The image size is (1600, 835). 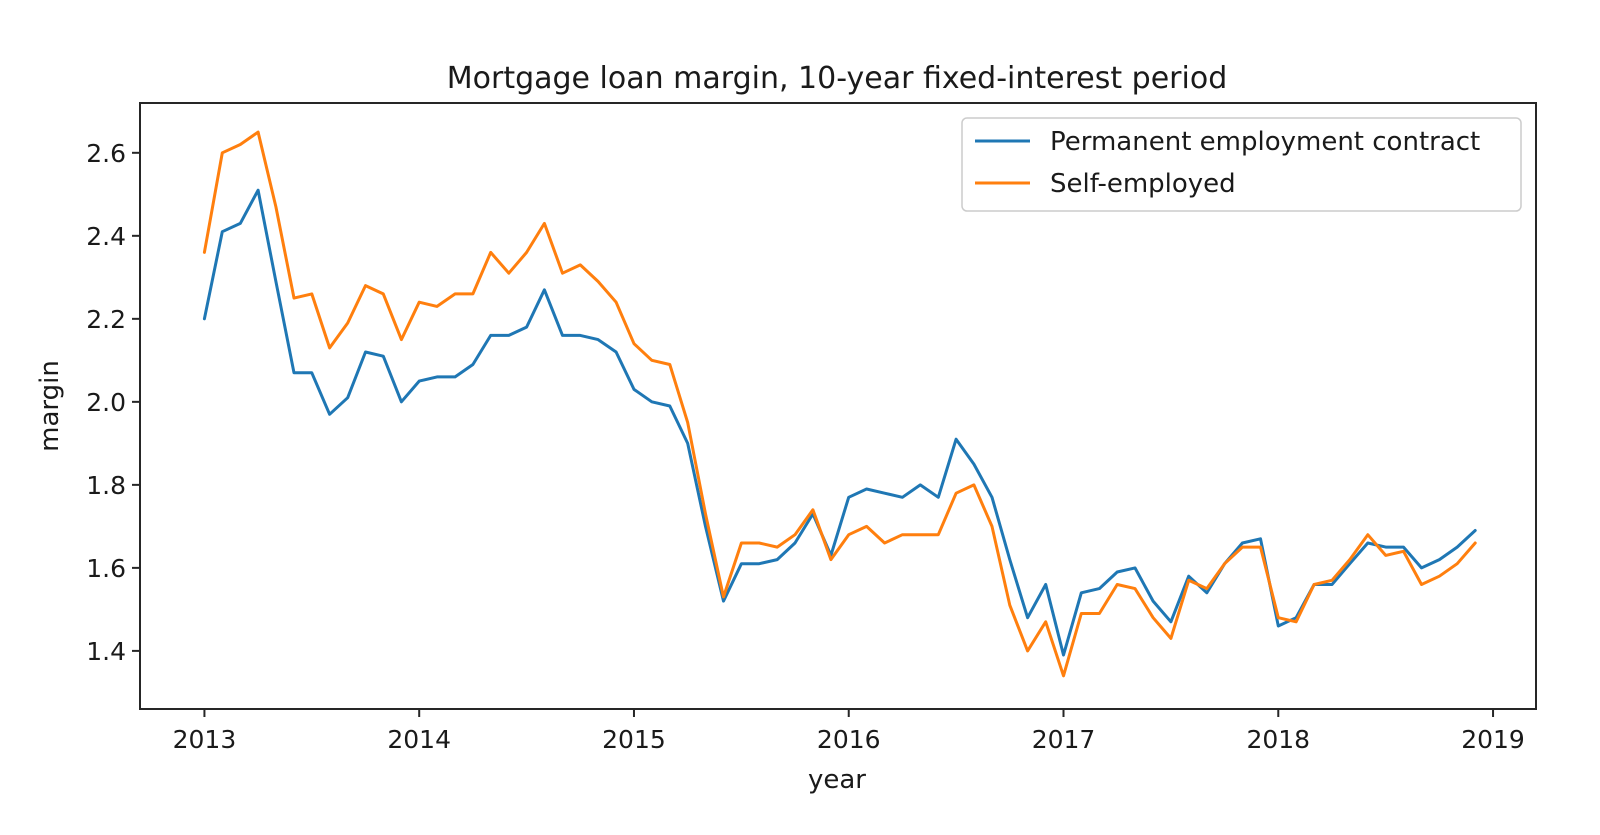 What do you see at coordinates (106, 153) in the screenshot?
I see `y-tick-label: 2.6` at bounding box center [106, 153].